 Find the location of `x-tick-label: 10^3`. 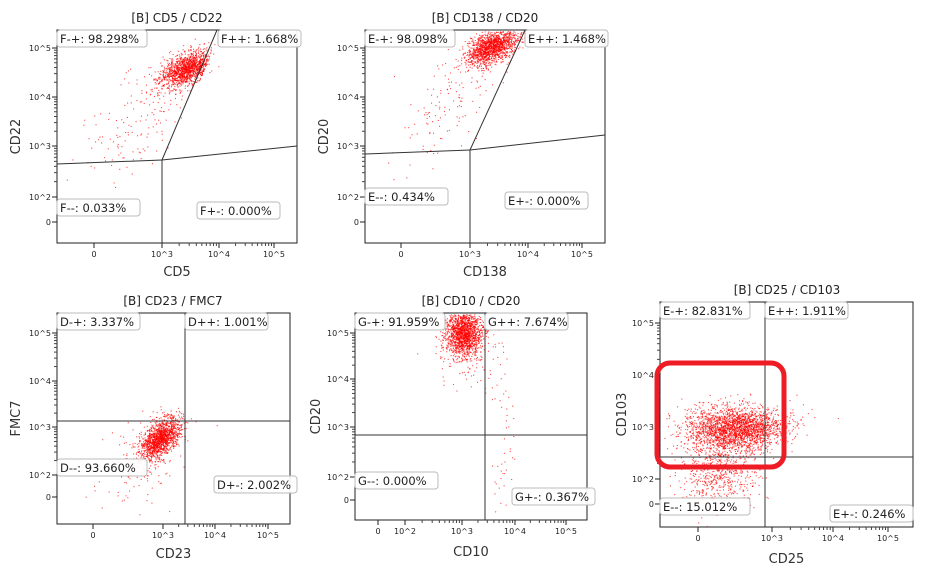

x-tick-label: 10^3 is located at coordinates (470, 254).